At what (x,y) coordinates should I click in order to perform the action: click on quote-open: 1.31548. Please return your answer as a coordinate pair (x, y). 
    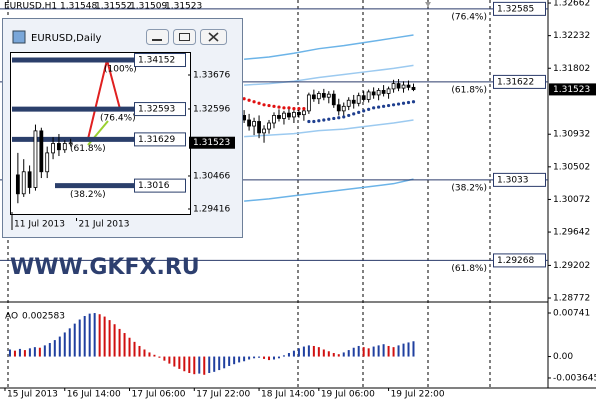
    Looking at the image, I should click on (78, 7).